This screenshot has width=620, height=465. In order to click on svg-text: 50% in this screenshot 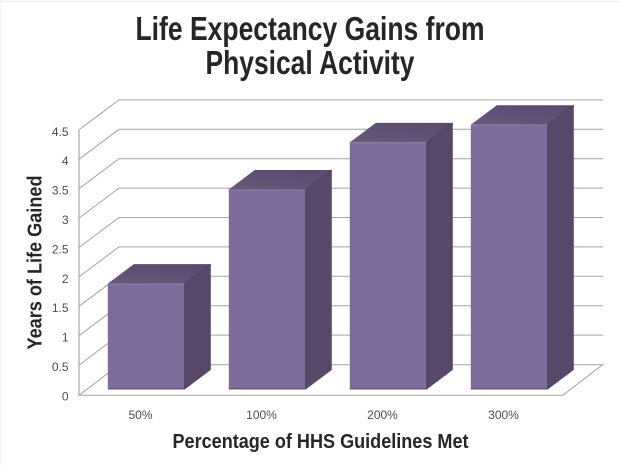, I will do `click(140, 415)`.